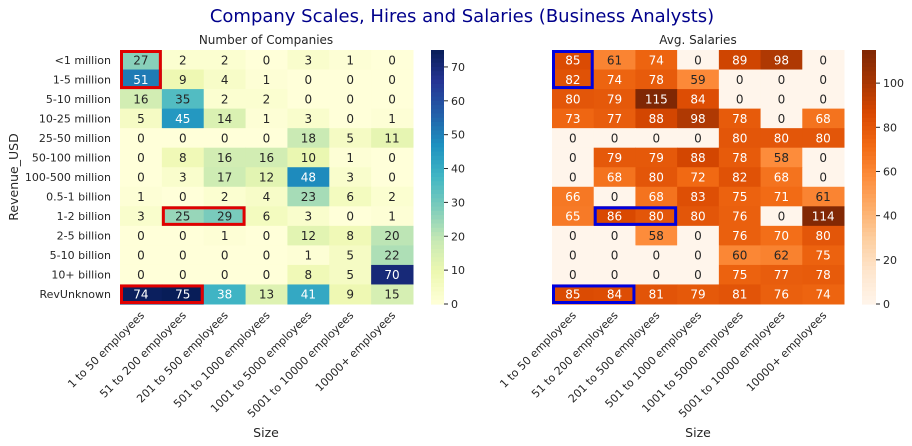 Image resolution: width=912 pixels, height=446 pixels. Describe the element at coordinates (350, 158) in the screenshot. I see `cell-value-label: 1` at that location.